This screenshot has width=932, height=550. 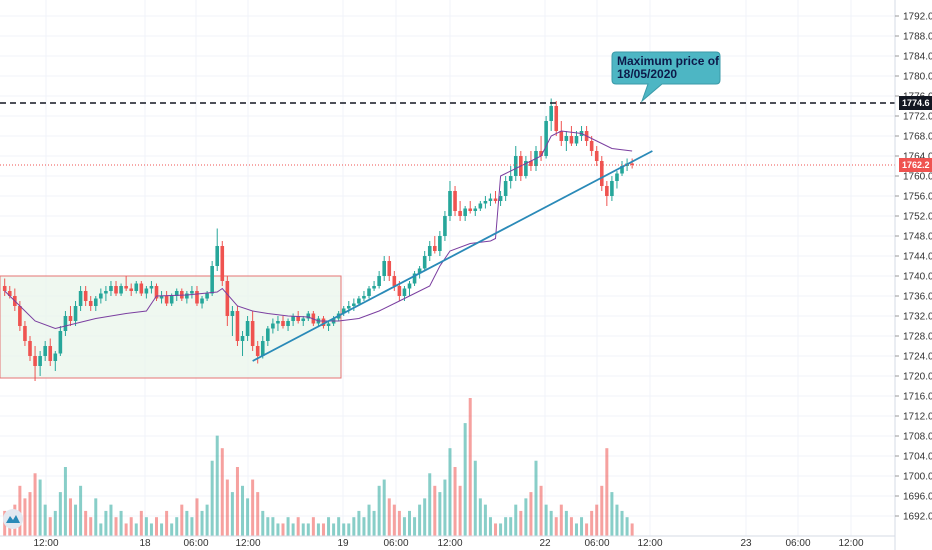 I want to click on callout-bubble, so click(x=666, y=77).